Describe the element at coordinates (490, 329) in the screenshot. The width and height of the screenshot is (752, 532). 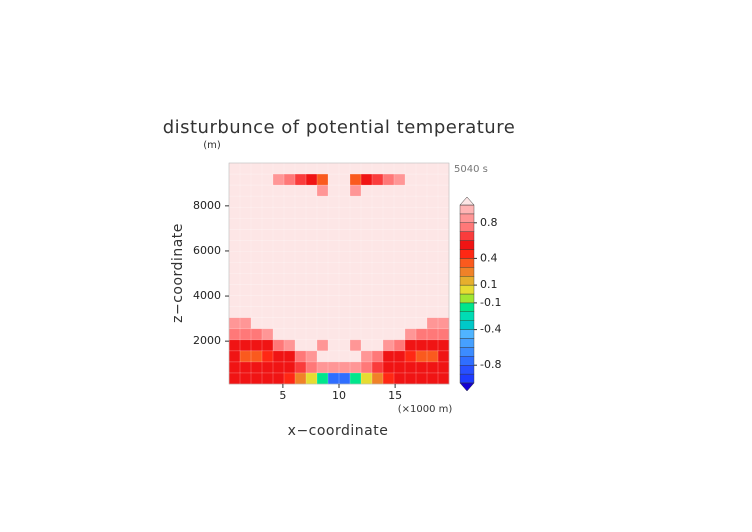
I see `colorbar-tick-label: -0.4` at that location.